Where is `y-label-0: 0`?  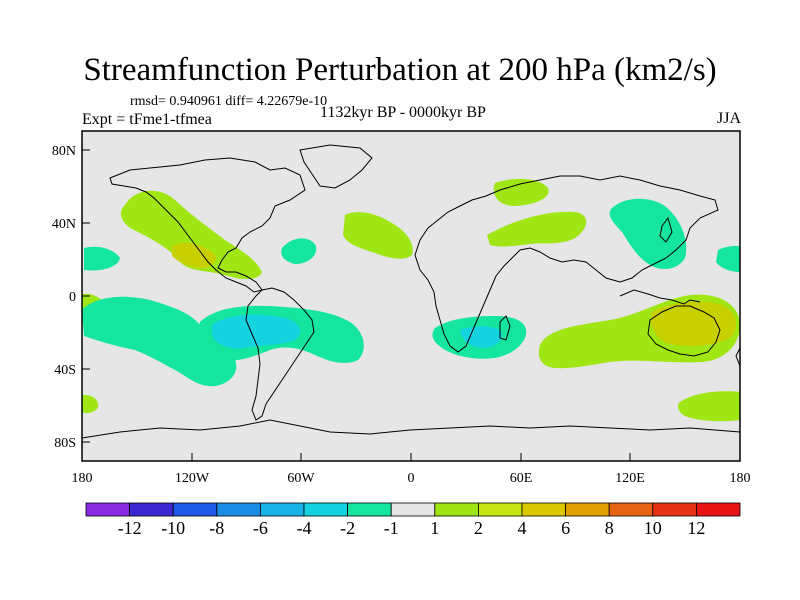
y-label-0: 0 is located at coordinates (72, 297).